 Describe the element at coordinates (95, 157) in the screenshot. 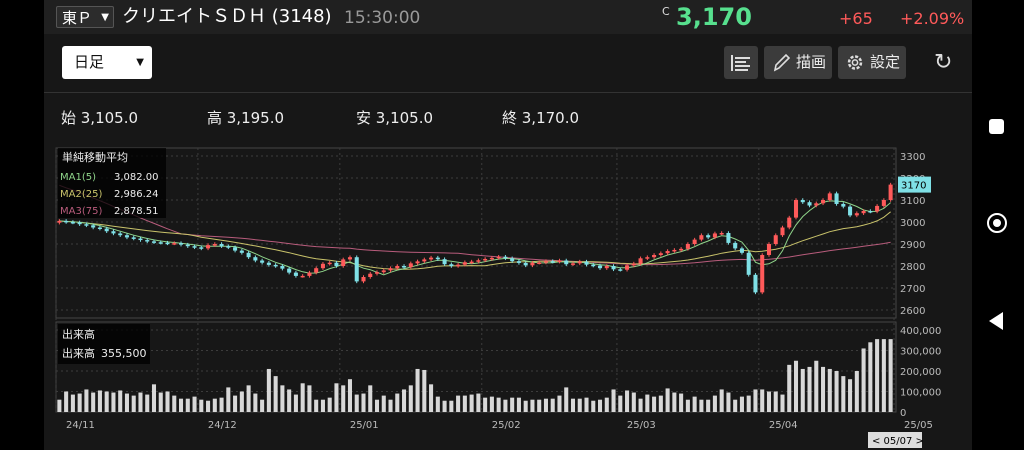

I see `ma-legend-title: 単純移動平均` at that location.